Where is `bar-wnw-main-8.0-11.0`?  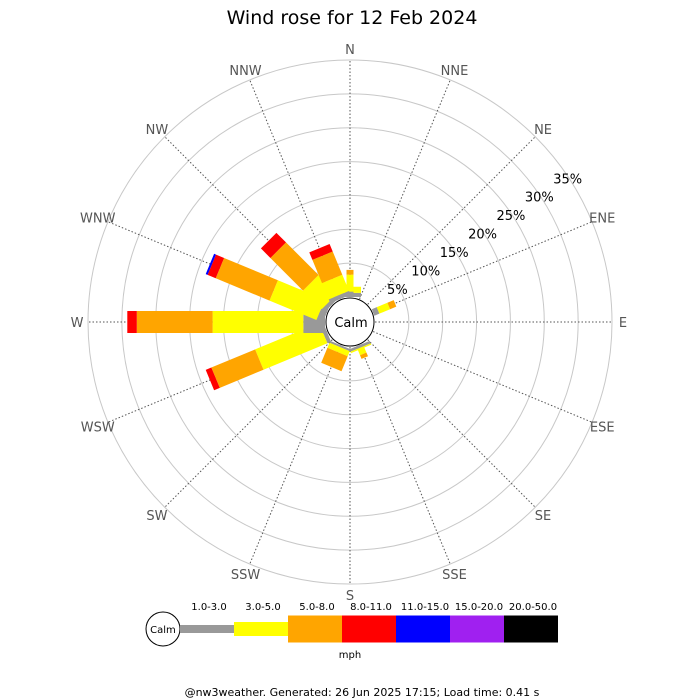 bar-wnw-main-8.0-11.0 is located at coordinates (216, 266).